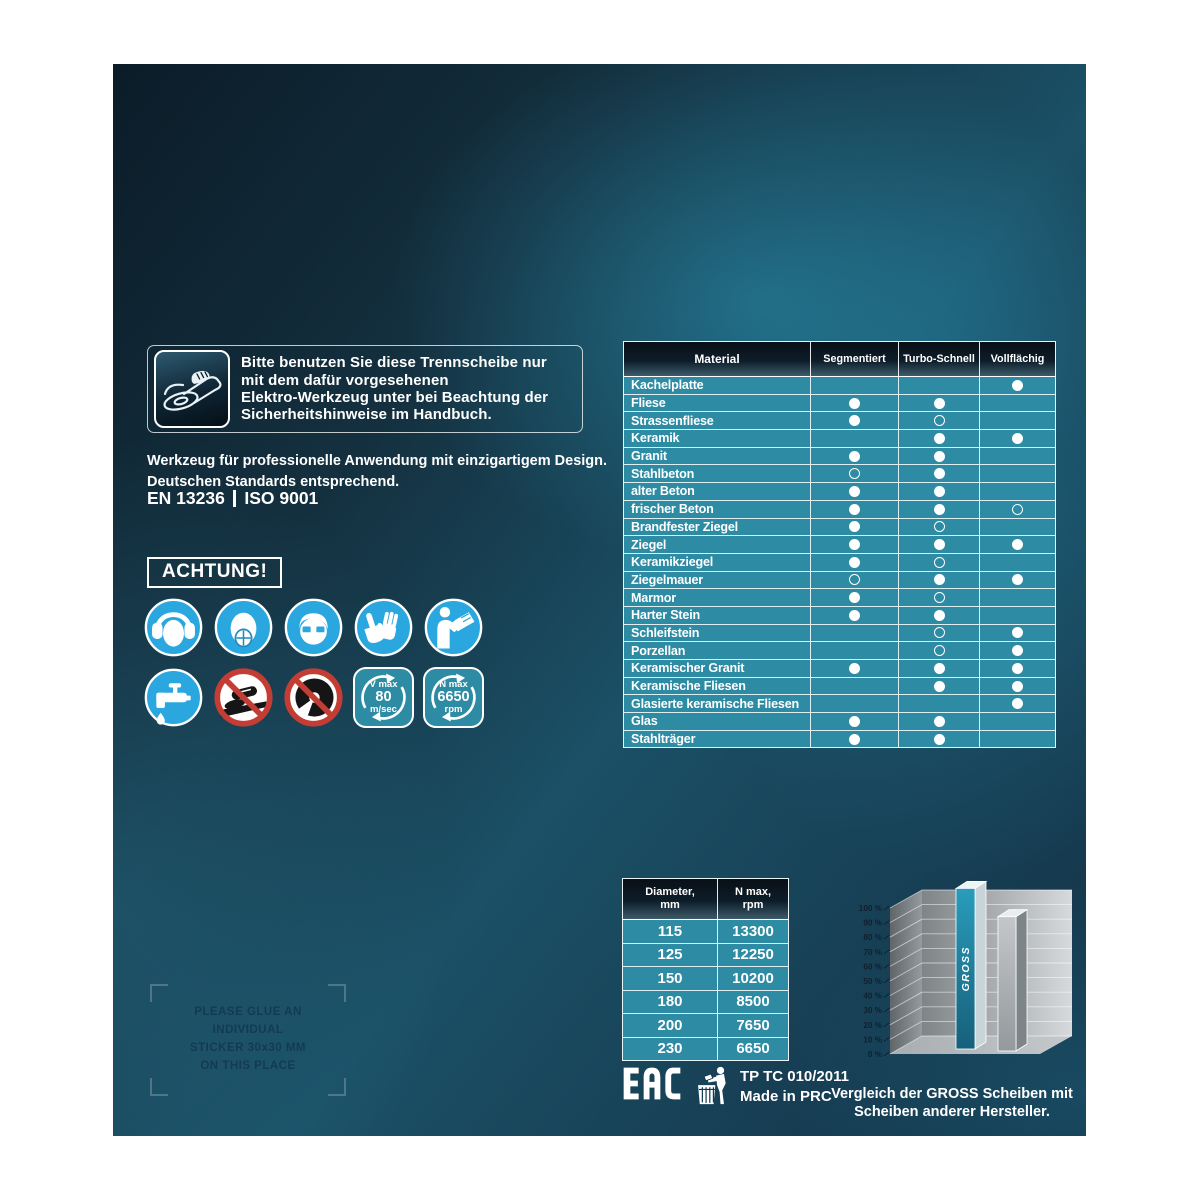  Describe the element at coordinates (839, 597) in the screenshot. I see `material-row: Marmor` at that location.